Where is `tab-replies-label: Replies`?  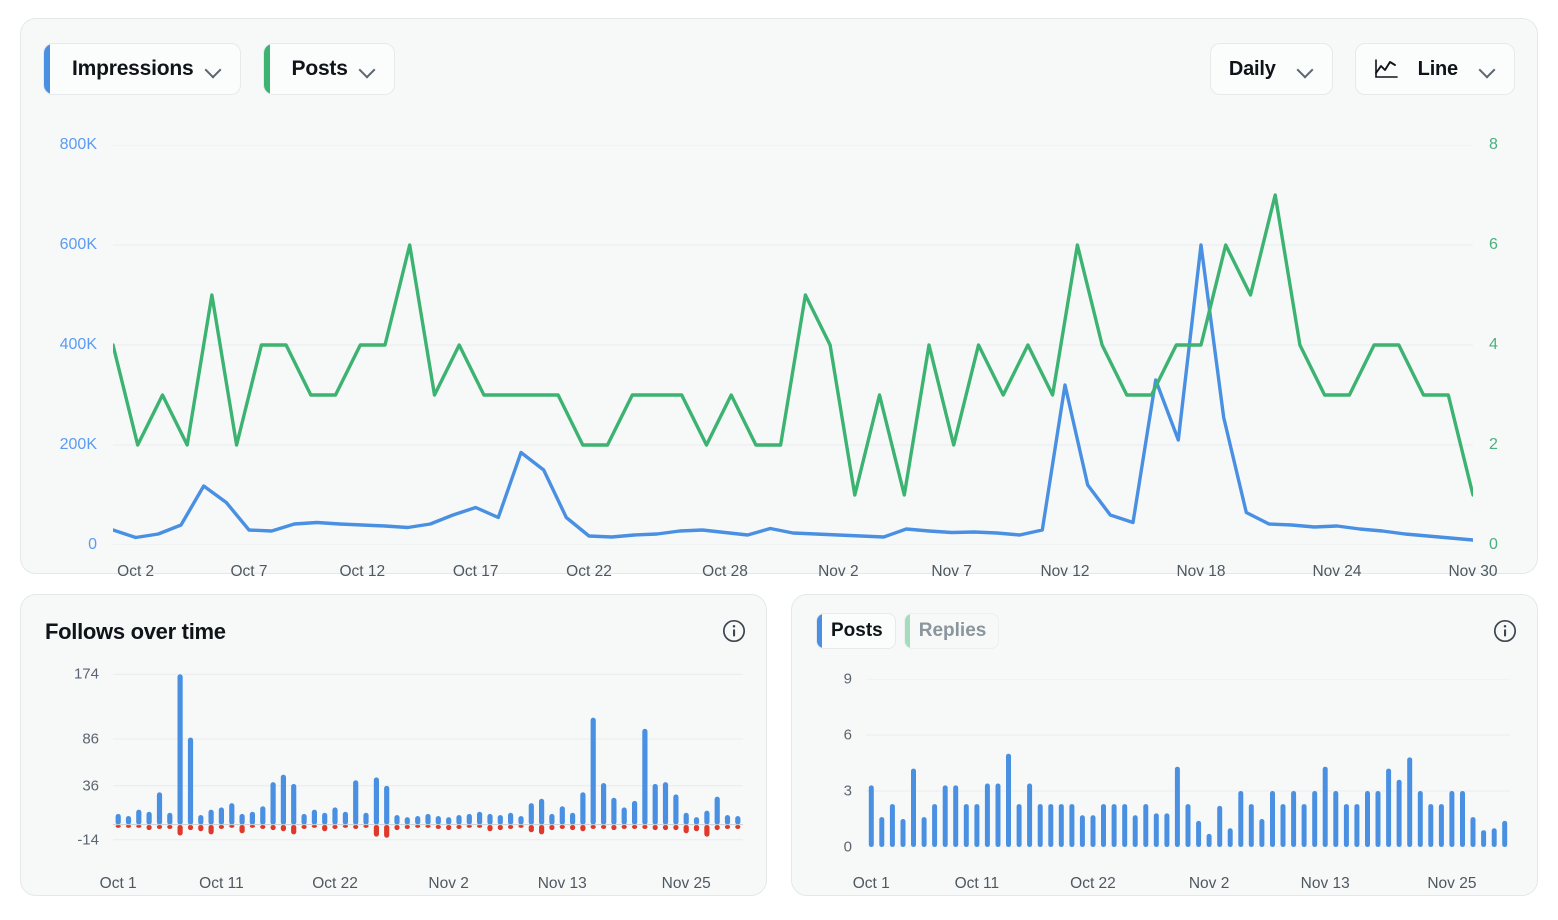
tab-replies-label: Replies is located at coordinates (952, 630).